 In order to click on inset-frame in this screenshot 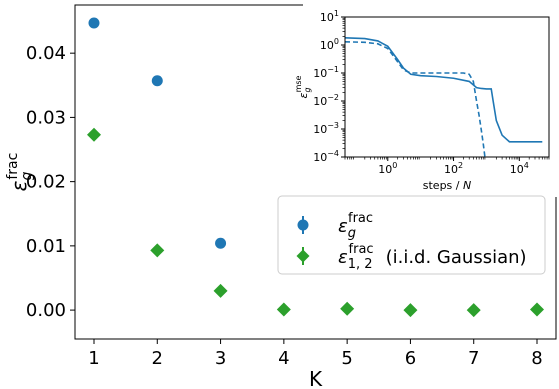, I will do `click(447, 87)`.